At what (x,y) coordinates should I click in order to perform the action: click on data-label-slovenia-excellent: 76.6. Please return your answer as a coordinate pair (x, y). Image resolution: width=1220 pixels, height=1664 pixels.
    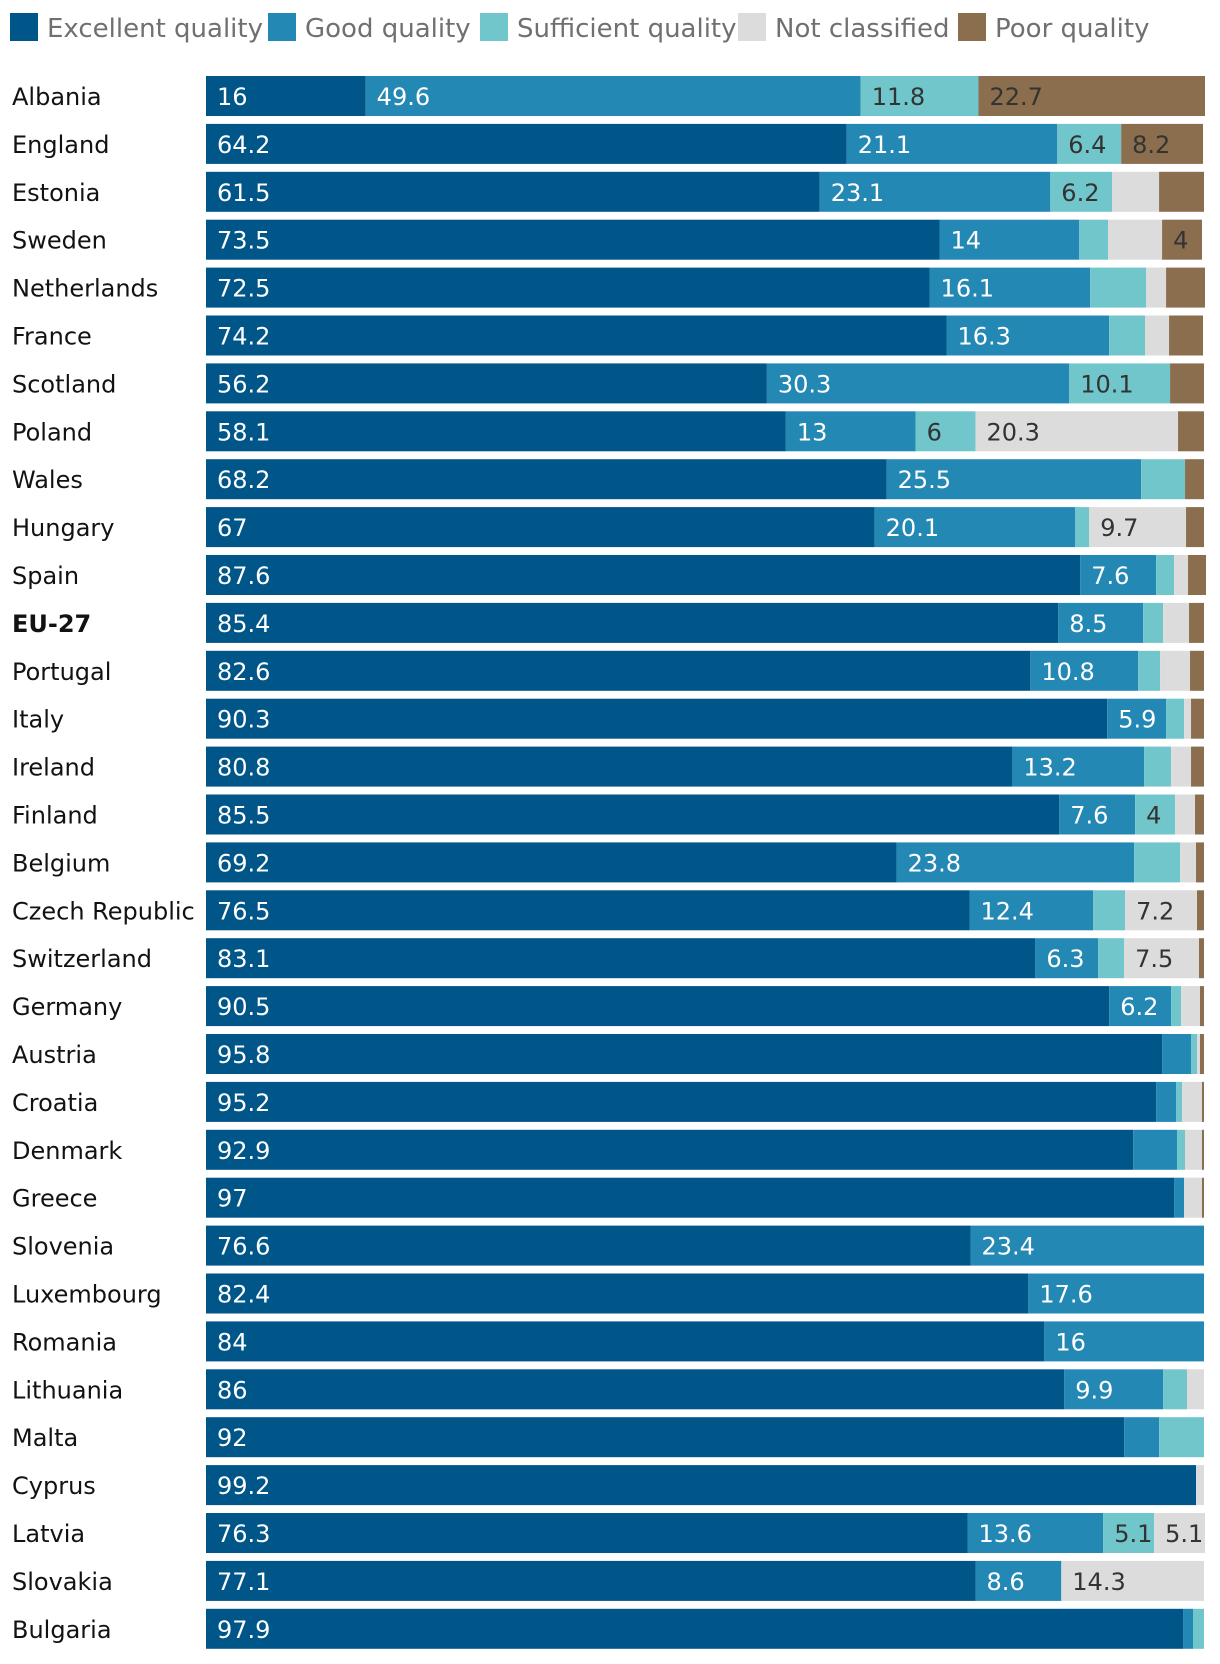
    Looking at the image, I should click on (243, 1247).